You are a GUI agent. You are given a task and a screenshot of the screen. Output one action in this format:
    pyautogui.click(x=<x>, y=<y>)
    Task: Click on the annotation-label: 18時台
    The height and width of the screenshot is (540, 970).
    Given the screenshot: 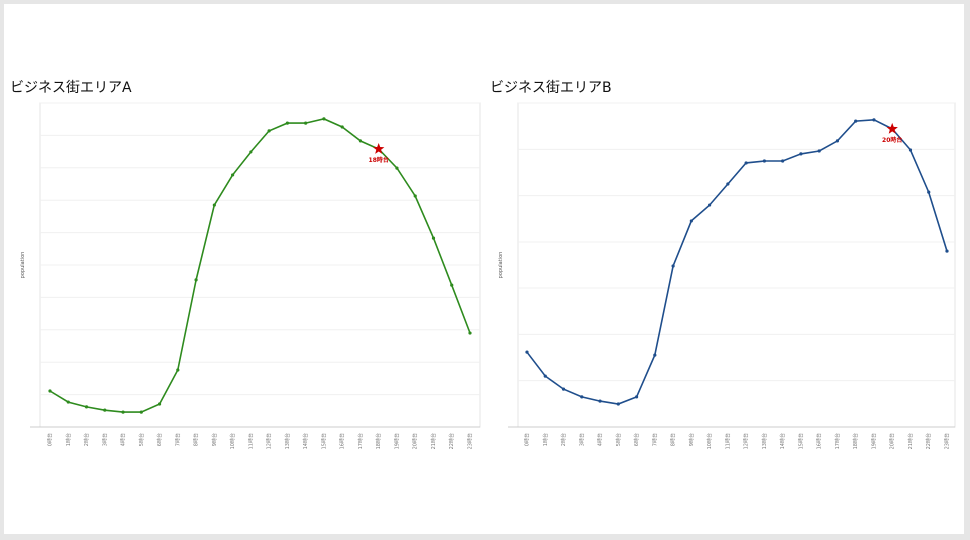 What is the action you would take?
    pyautogui.click(x=379, y=160)
    